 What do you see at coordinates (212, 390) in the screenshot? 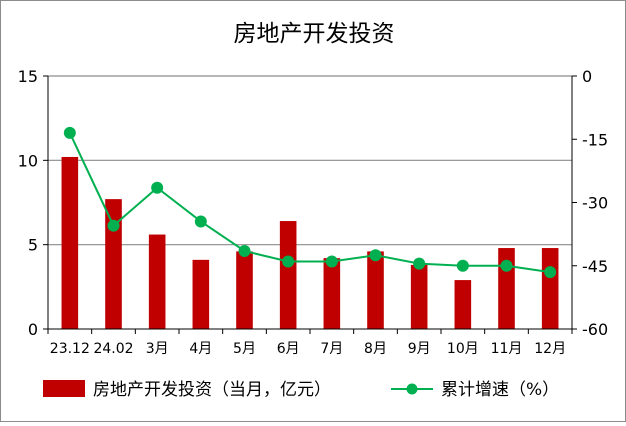
I see `legend-bar-label: 房地产开发投资（当月，亿元）` at bounding box center [212, 390].